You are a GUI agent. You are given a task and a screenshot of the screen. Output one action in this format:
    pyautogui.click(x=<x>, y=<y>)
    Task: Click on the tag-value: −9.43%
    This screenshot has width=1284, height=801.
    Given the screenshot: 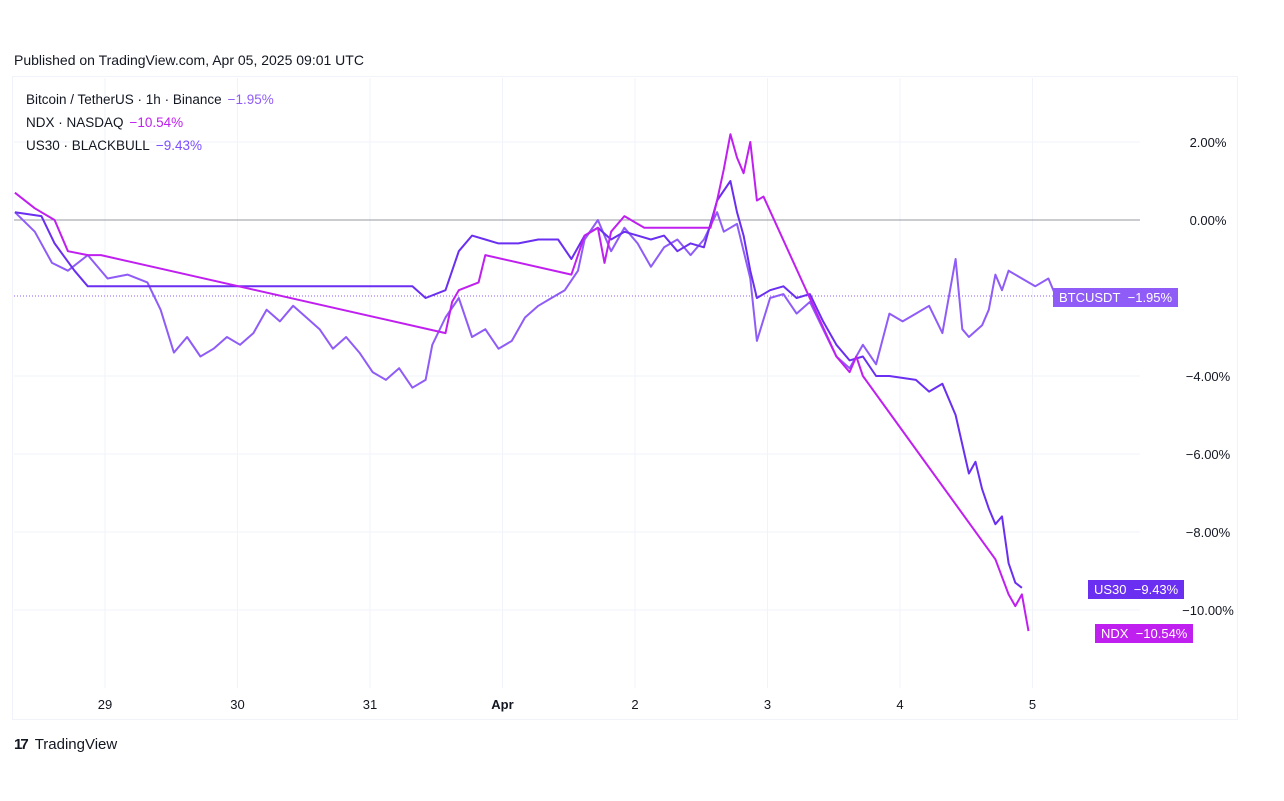 What is the action you would take?
    pyautogui.click(x=1156, y=589)
    